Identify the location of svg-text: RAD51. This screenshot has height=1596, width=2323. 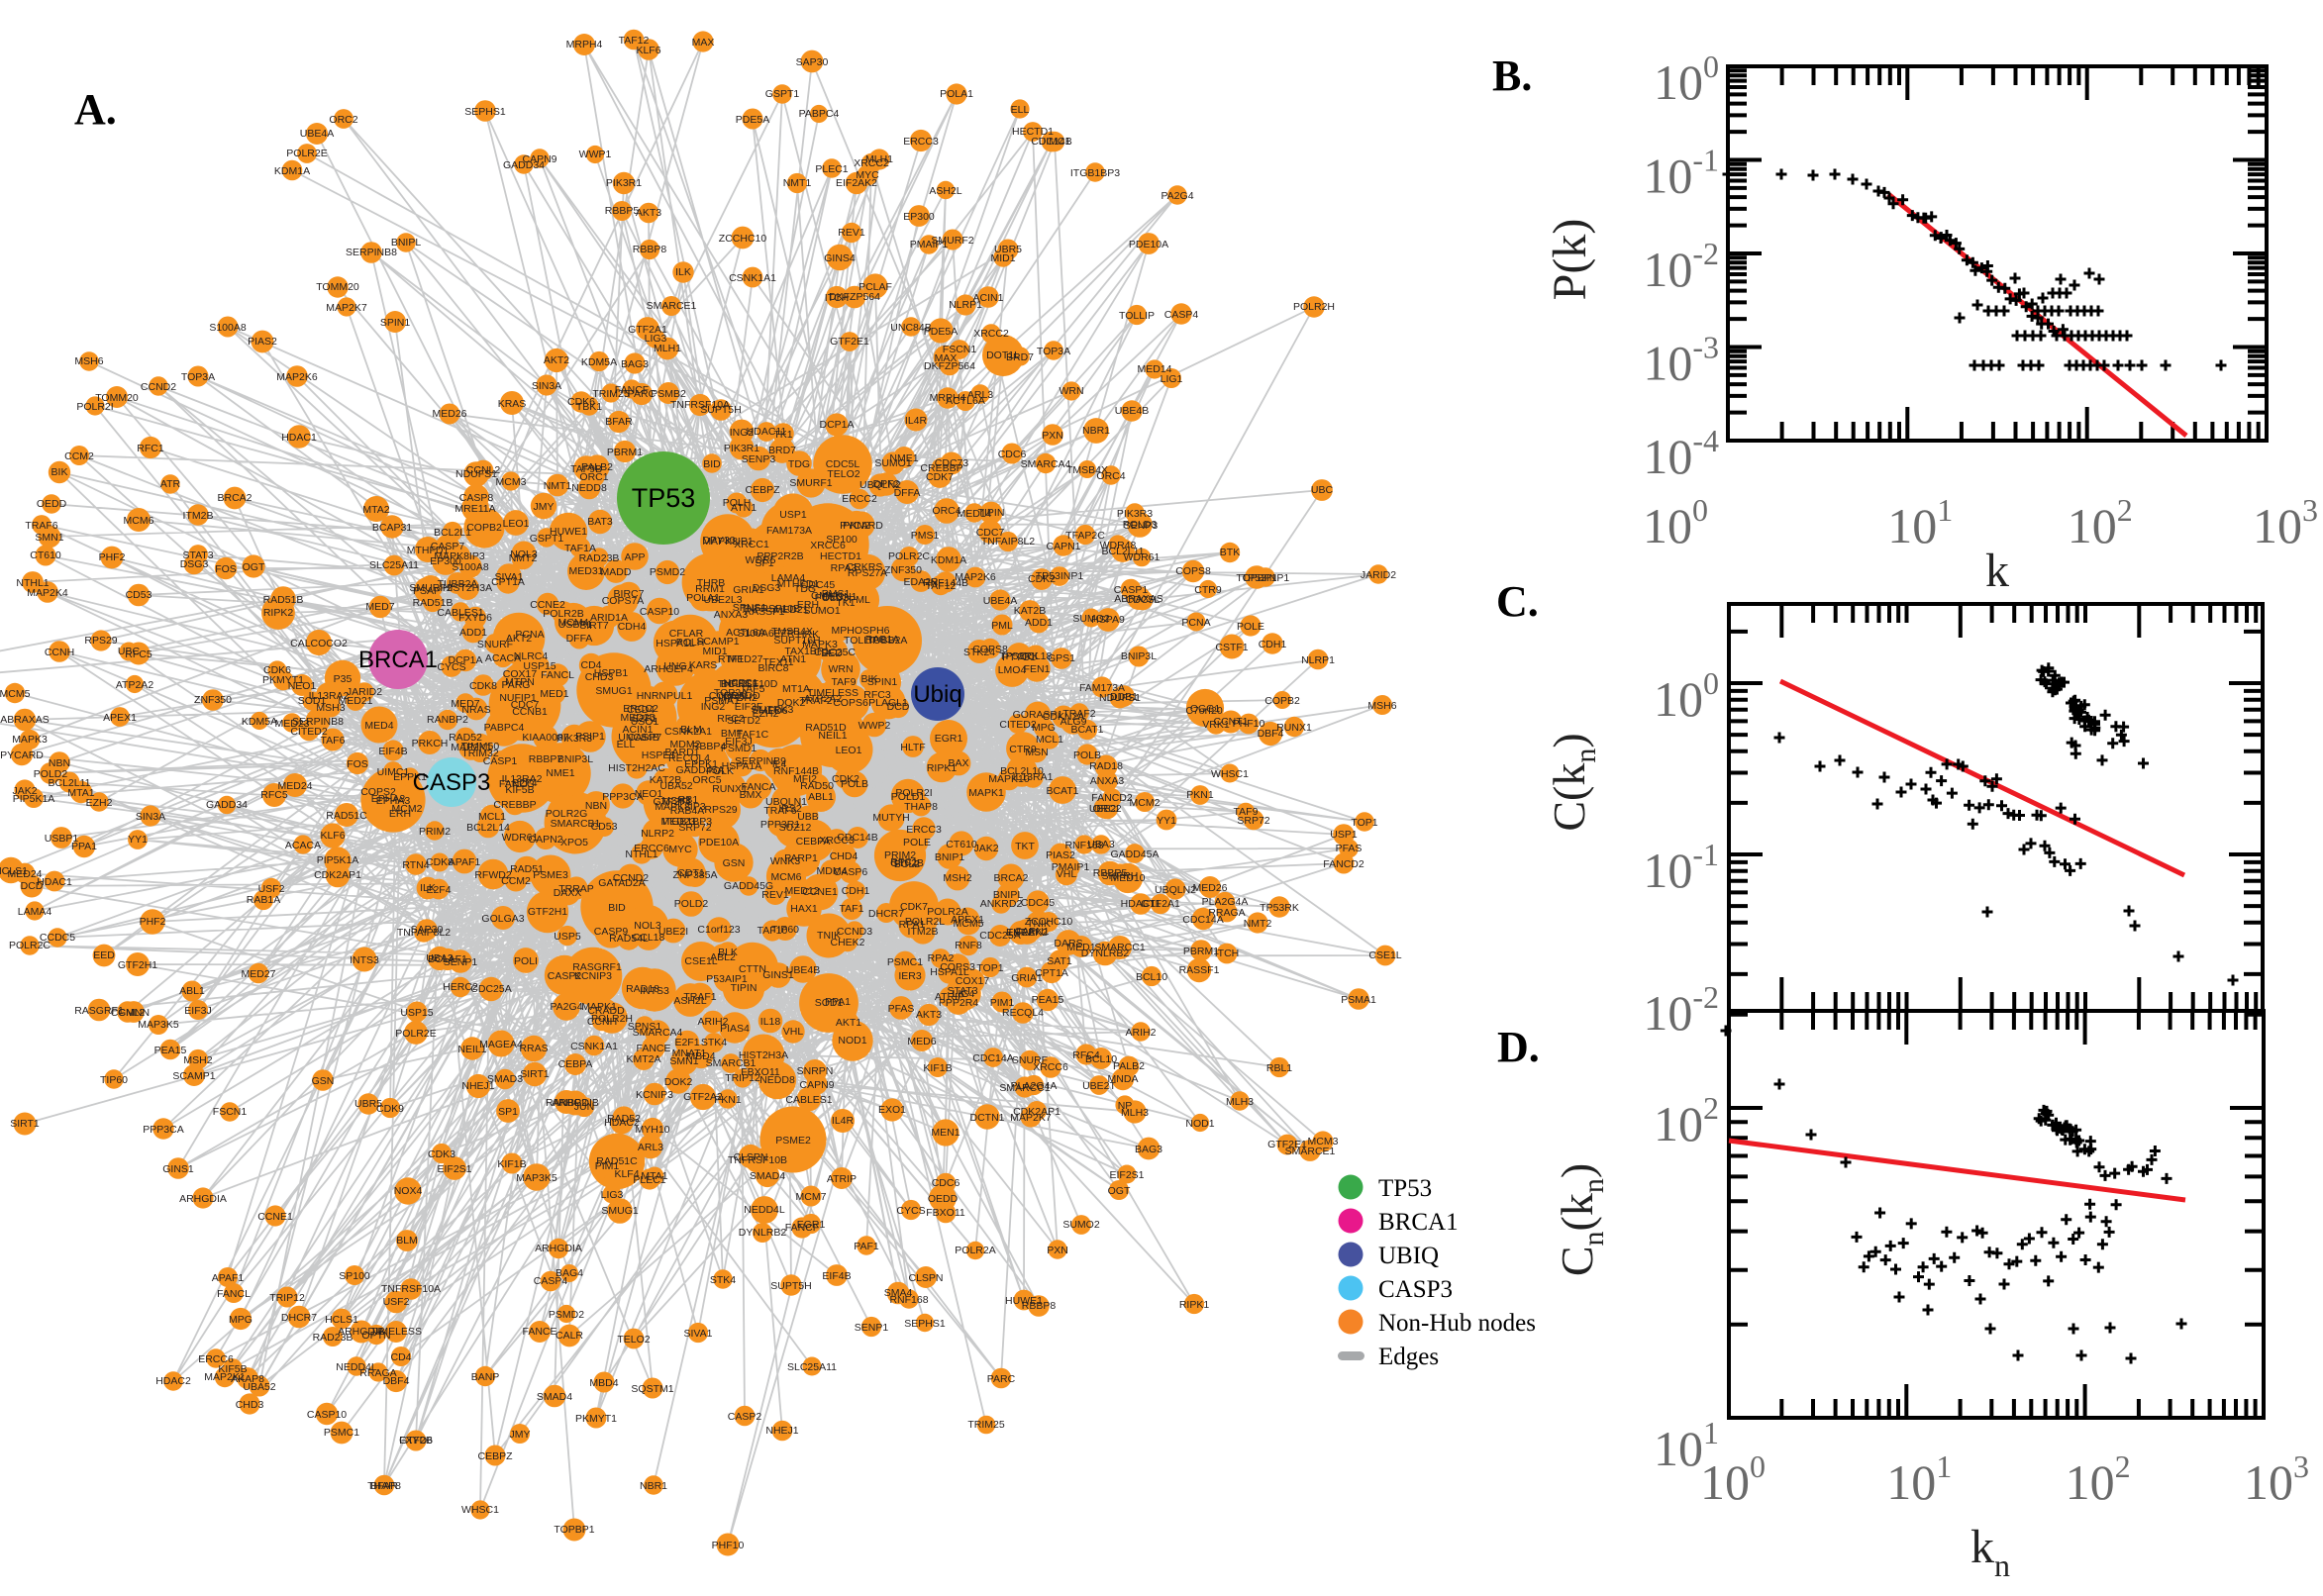
(527, 869).